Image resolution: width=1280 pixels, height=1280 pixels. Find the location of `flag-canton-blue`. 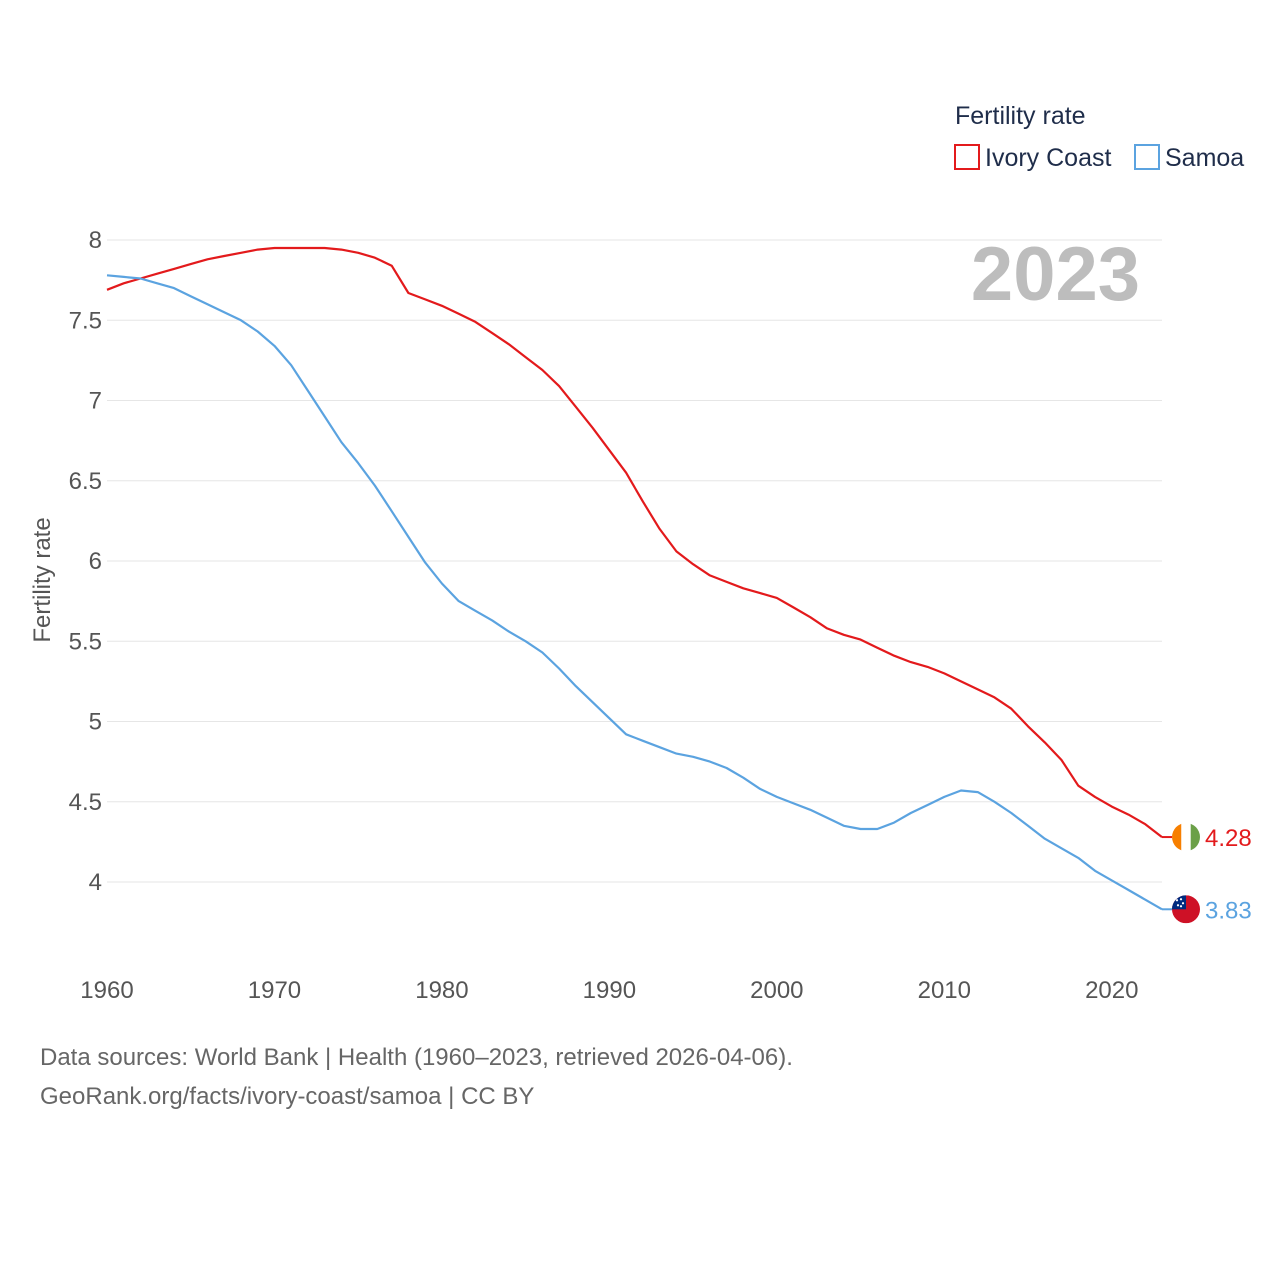

flag-canton-blue is located at coordinates (1179, 902).